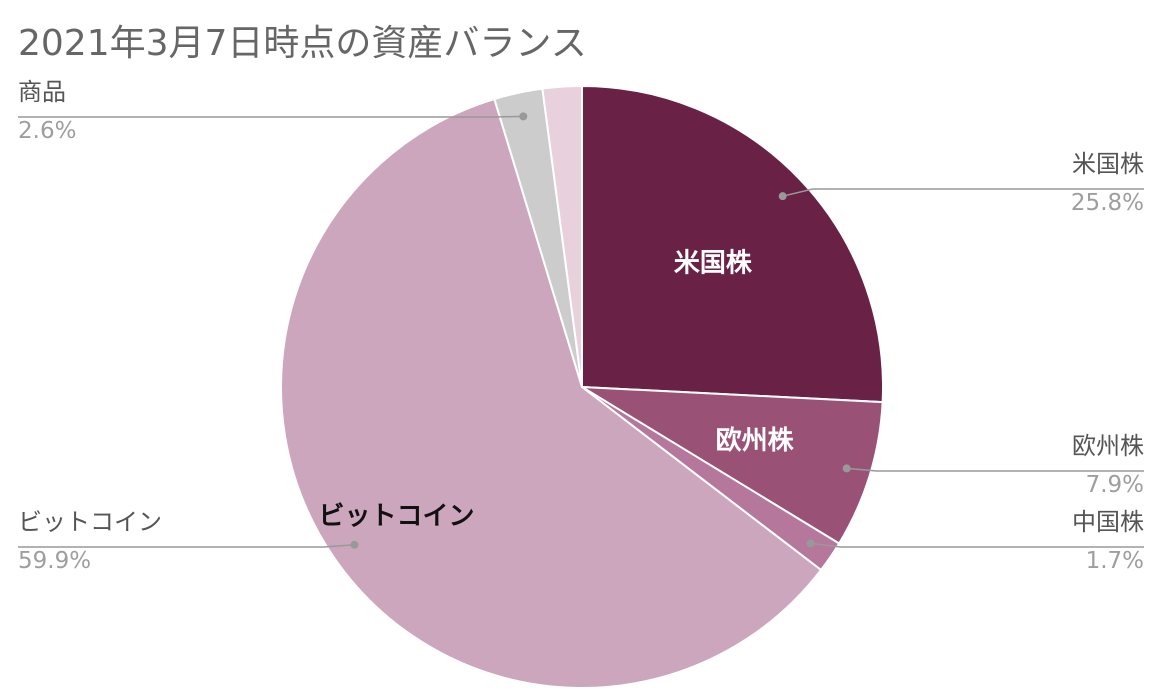 This screenshot has height=700, width=1166. I want to click on slice-label-0: 米国株, so click(1108, 164).